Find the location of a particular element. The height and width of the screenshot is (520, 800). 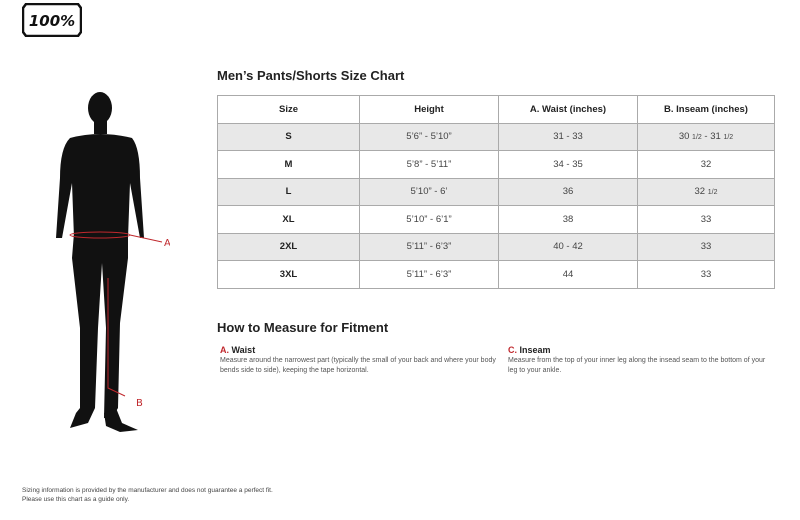

size-cell: S is located at coordinates (288, 136).